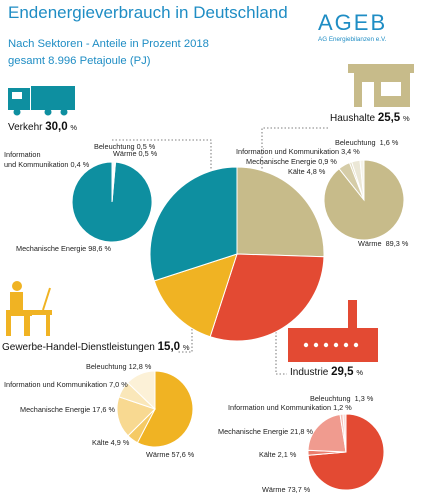 This screenshot has height=500, width=422. What do you see at coordinates (47, 164) in the screenshot?
I see `verkehr-label-kommunikation: und Kommunikation 0,4 %` at bounding box center [47, 164].